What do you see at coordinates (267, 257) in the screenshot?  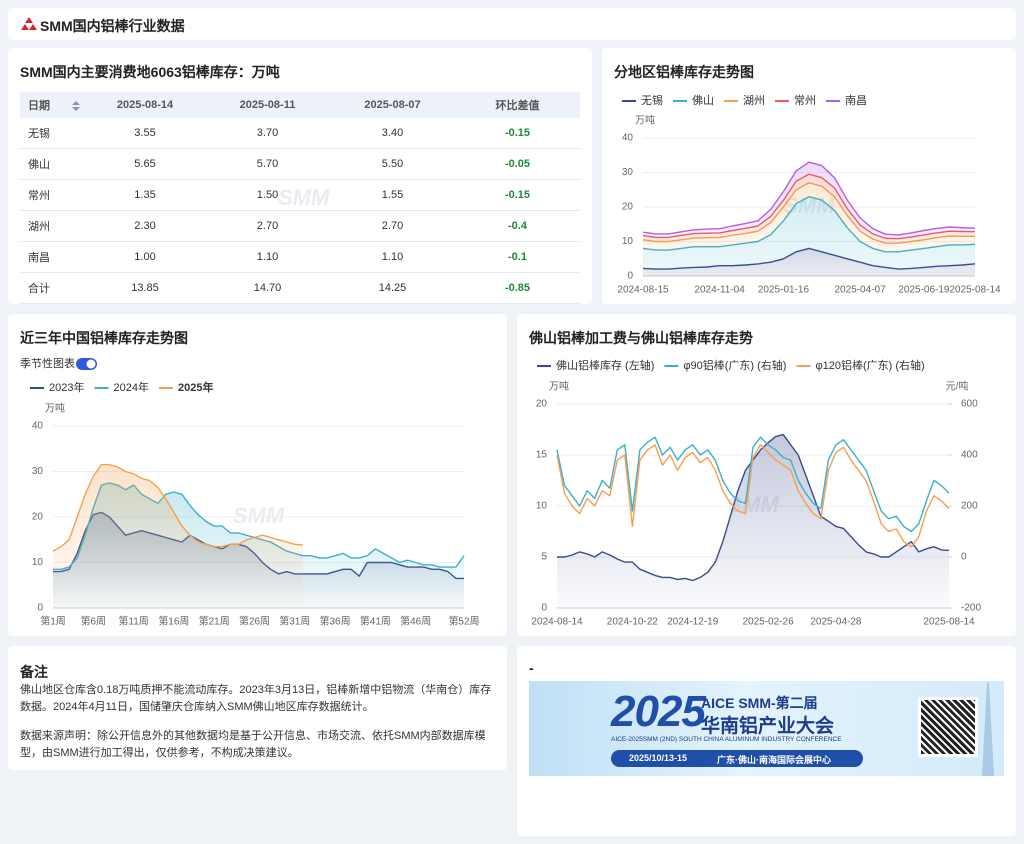 I see `table-cell: 1.10` at bounding box center [267, 257].